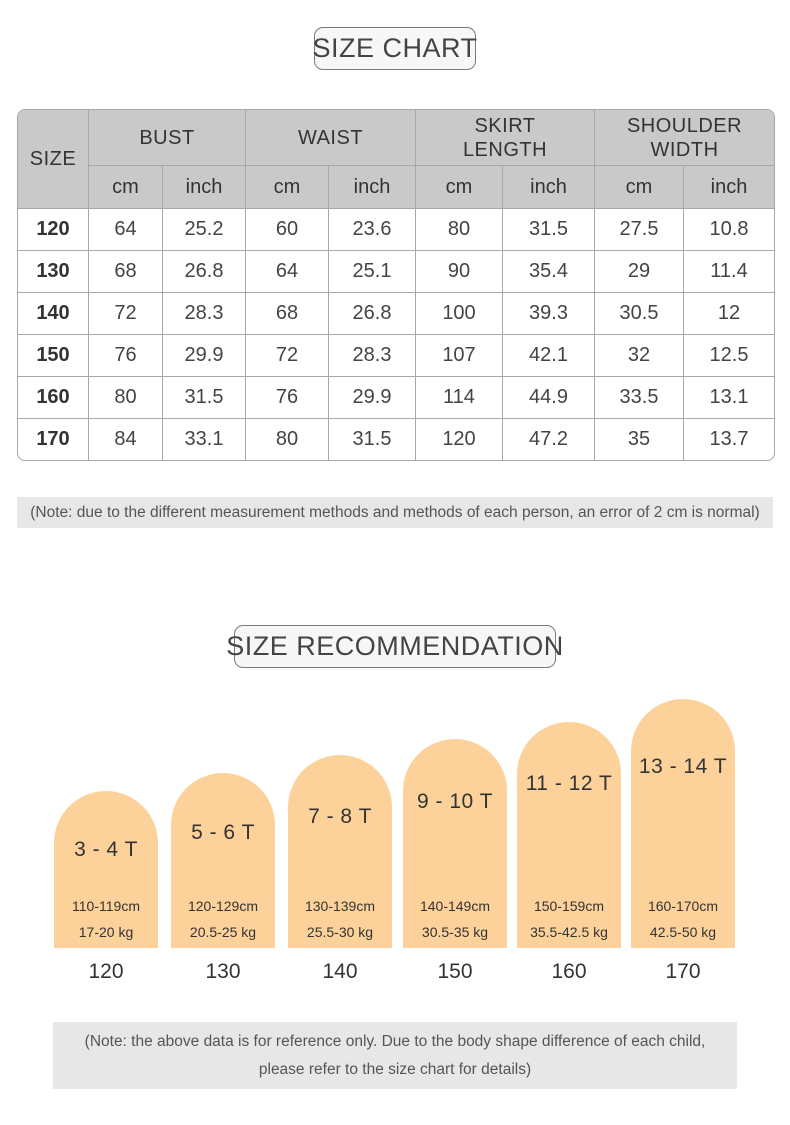 This screenshot has height=1125, width=790. I want to click on measurement-cell: 12, so click(729, 314).